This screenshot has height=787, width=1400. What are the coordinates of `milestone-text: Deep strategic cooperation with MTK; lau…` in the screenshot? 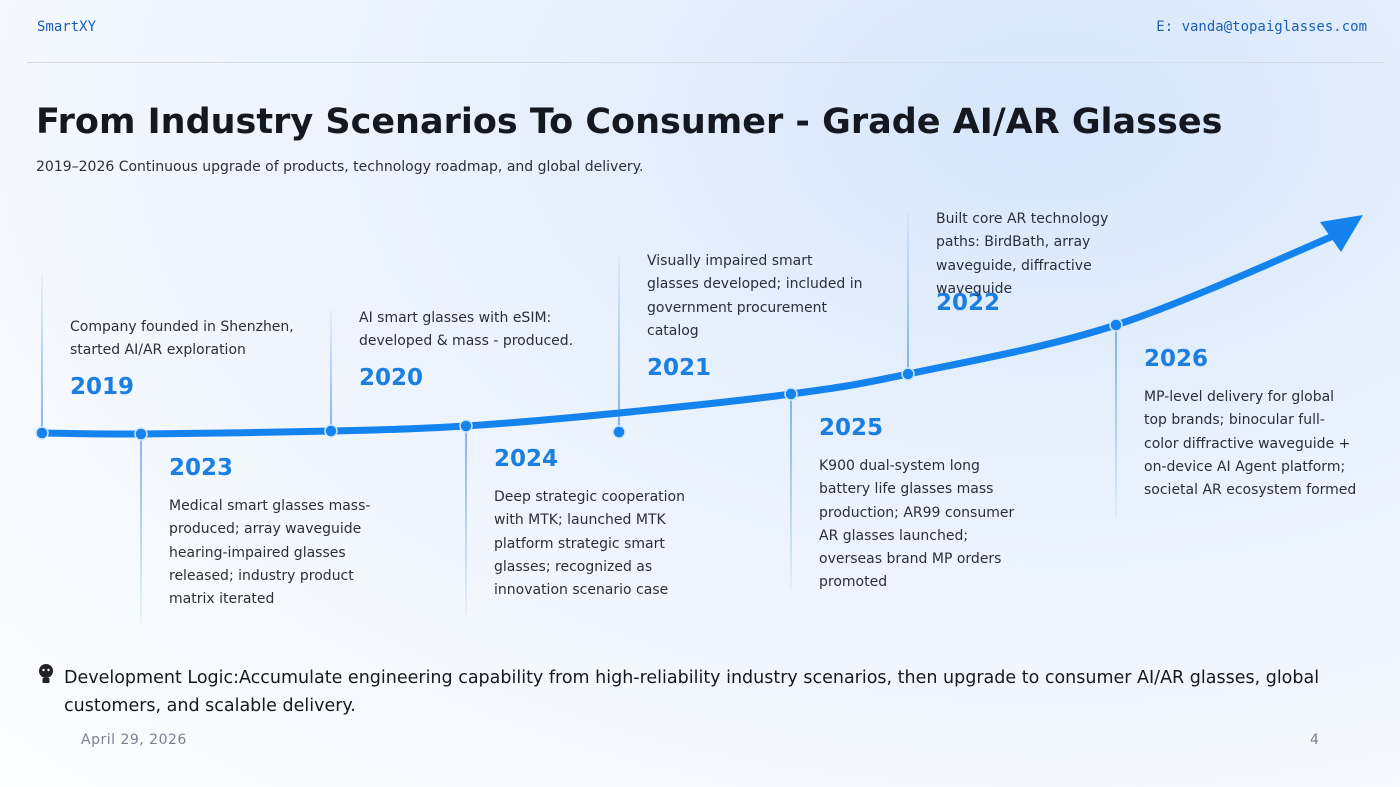 It's located at (589, 544).